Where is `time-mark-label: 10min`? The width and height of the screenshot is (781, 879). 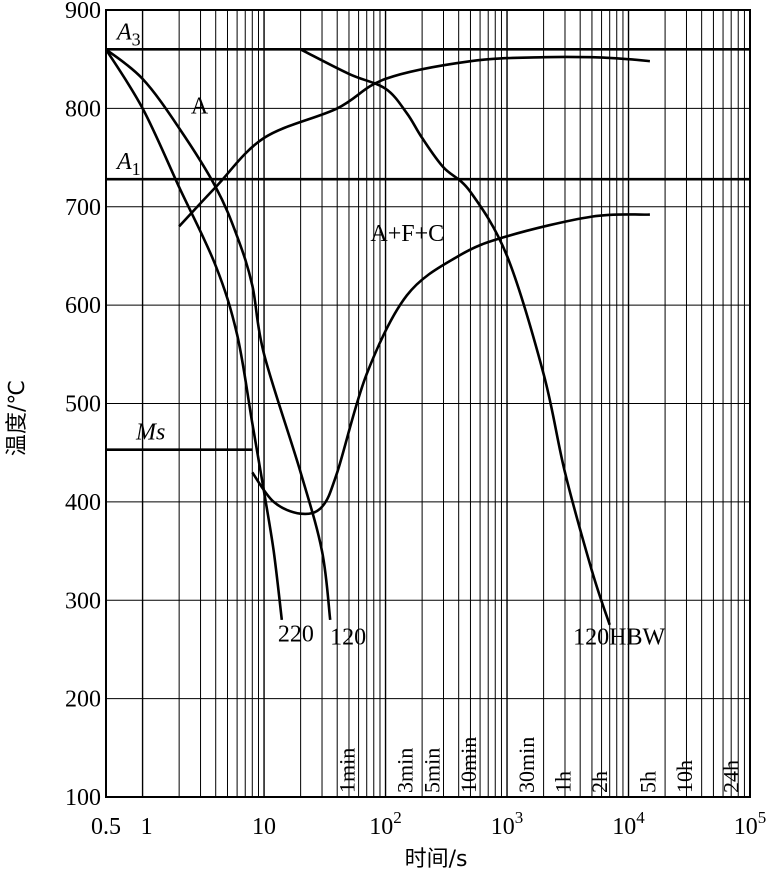
time-mark-label: 10min is located at coordinates (468, 765).